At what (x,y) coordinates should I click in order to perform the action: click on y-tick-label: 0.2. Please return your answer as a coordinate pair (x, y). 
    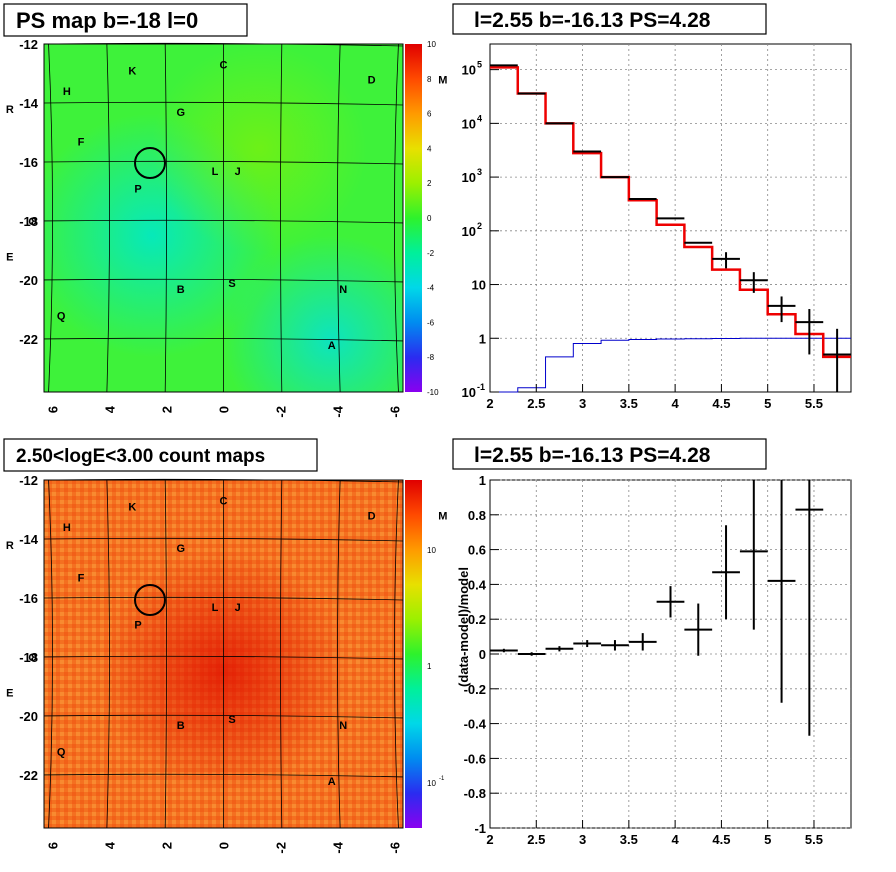
    Looking at the image, I should click on (477, 619).